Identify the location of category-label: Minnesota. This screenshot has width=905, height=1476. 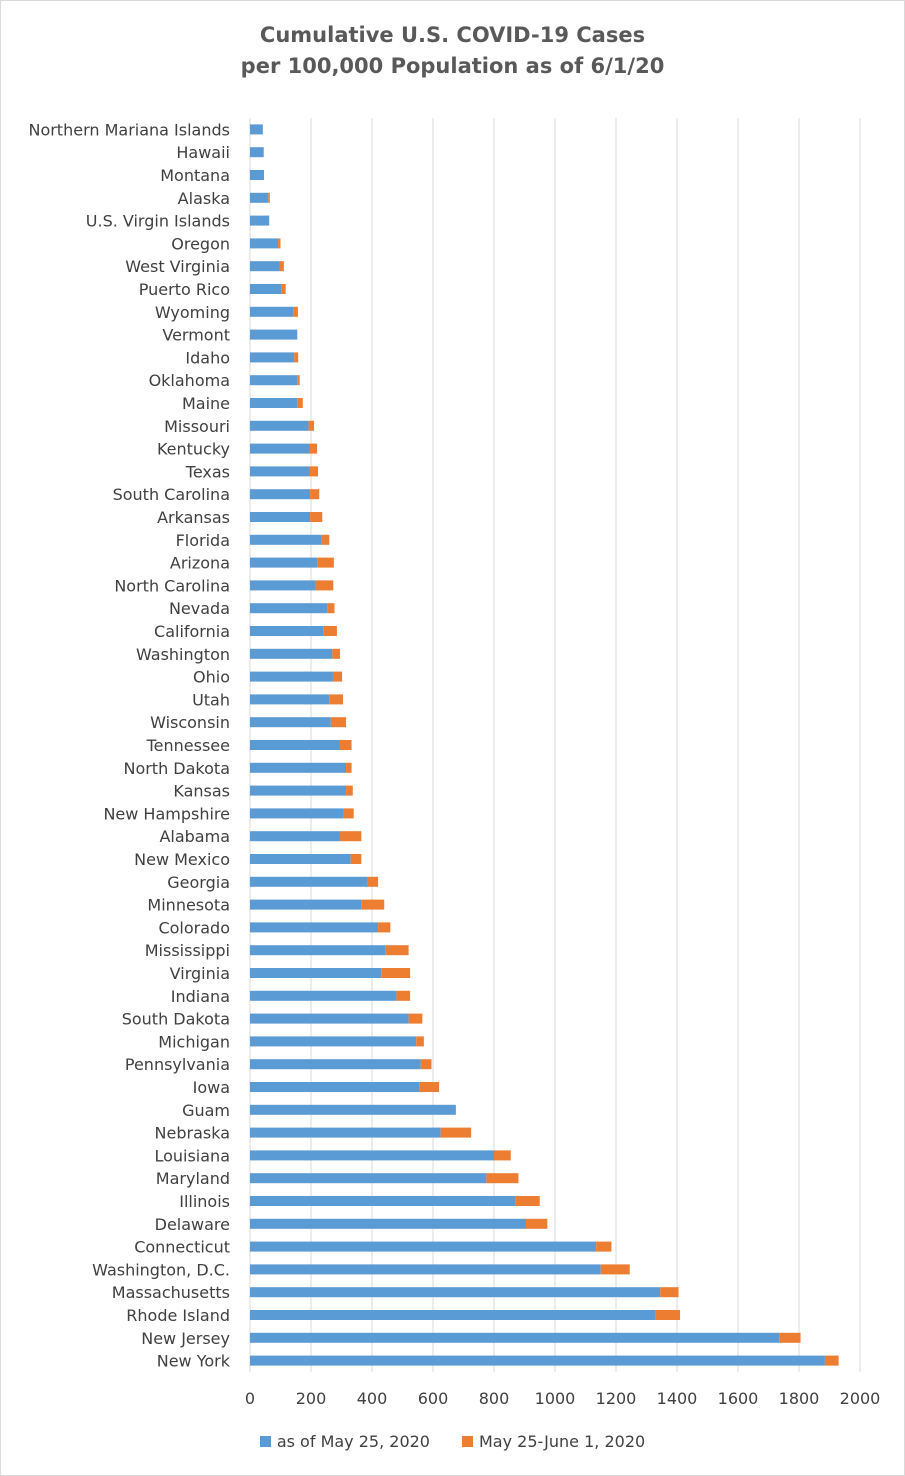
(188, 905).